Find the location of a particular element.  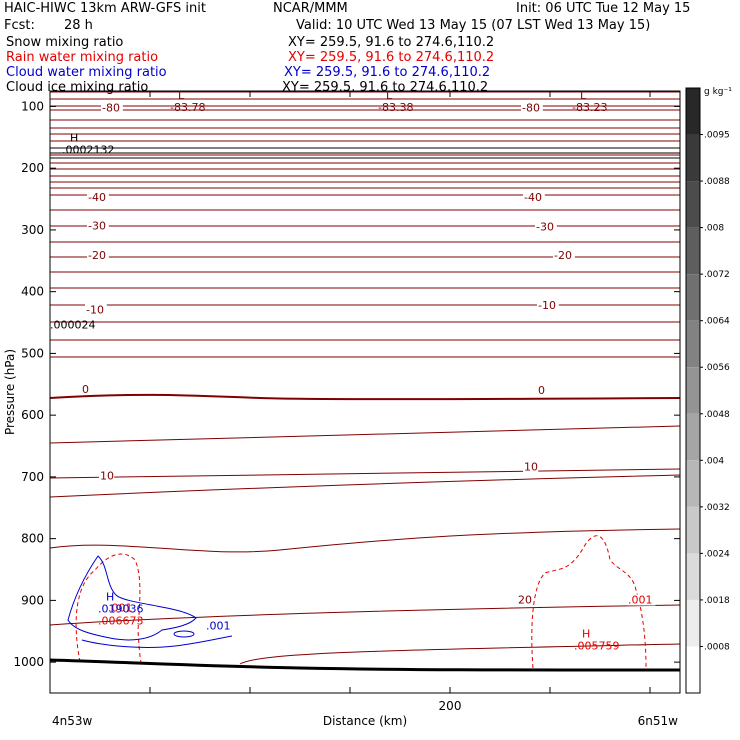

colorbar-label: .0008 is located at coordinates (717, 647).